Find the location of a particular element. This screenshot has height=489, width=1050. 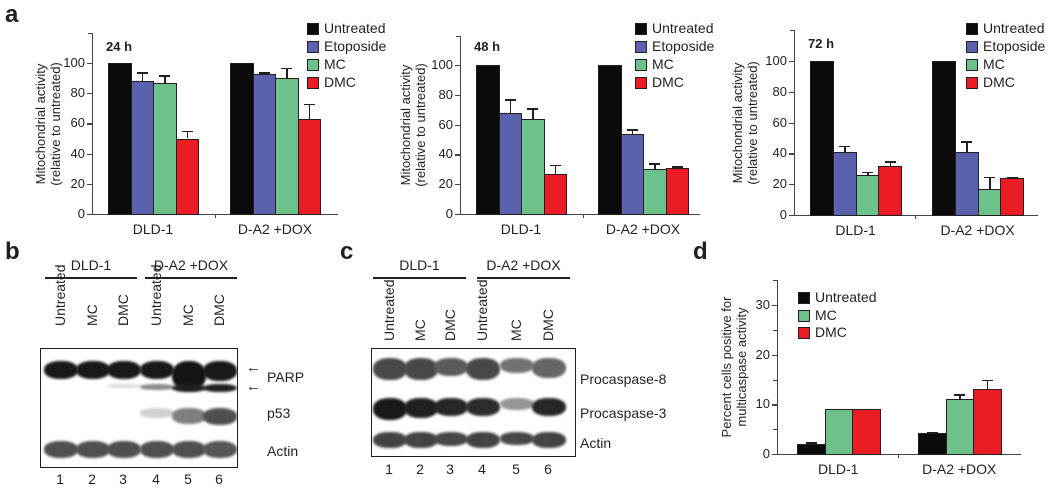

bar-etoposide-da2dox is located at coordinates (966, 183).